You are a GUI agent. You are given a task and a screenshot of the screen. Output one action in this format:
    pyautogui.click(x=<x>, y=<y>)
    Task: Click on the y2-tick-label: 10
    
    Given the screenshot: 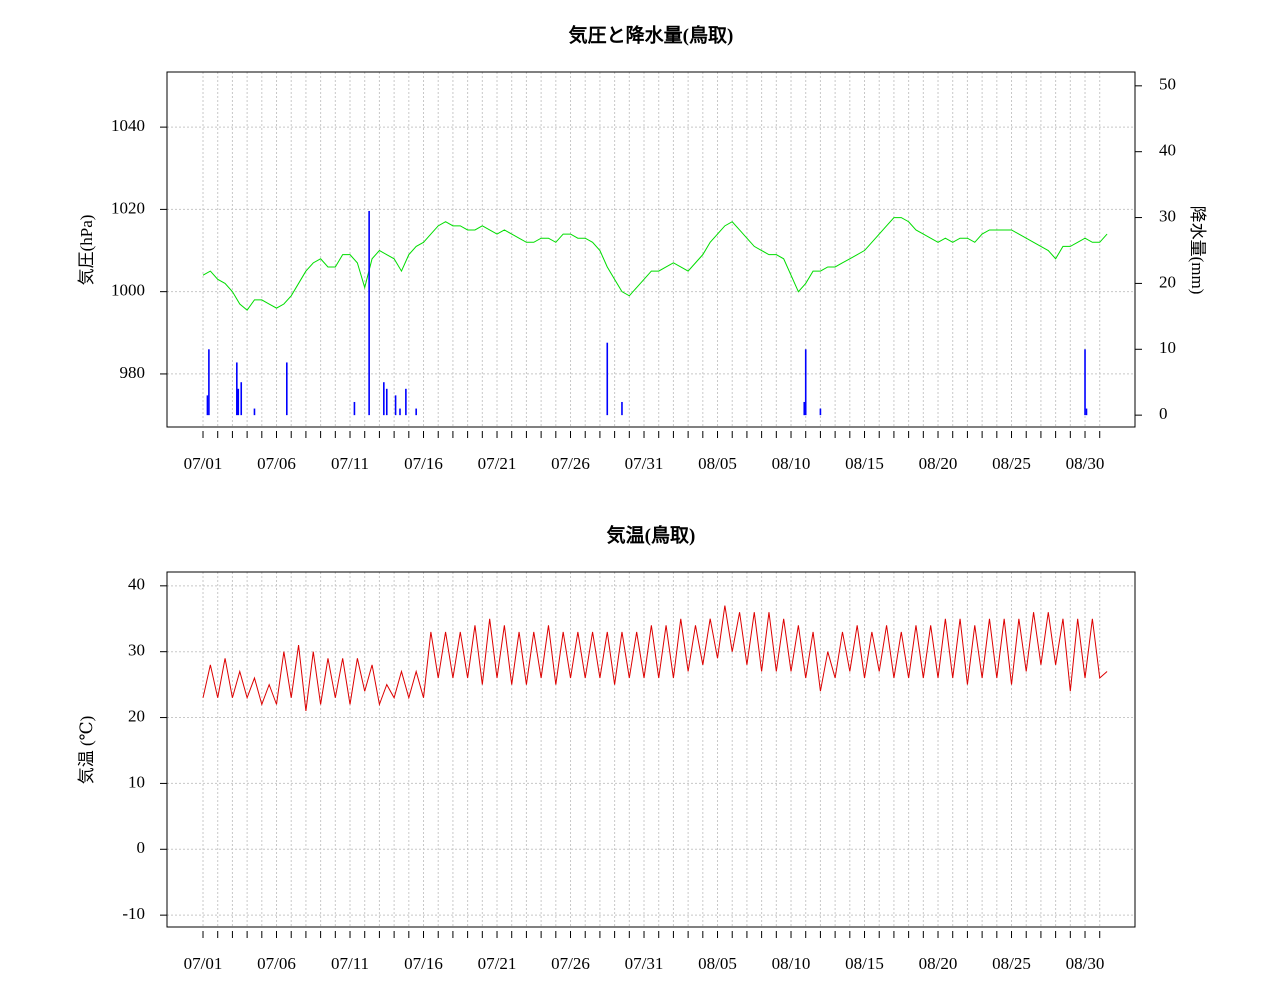 What is the action you would take?
    pyautogui.click(x=1167, y=347)
    